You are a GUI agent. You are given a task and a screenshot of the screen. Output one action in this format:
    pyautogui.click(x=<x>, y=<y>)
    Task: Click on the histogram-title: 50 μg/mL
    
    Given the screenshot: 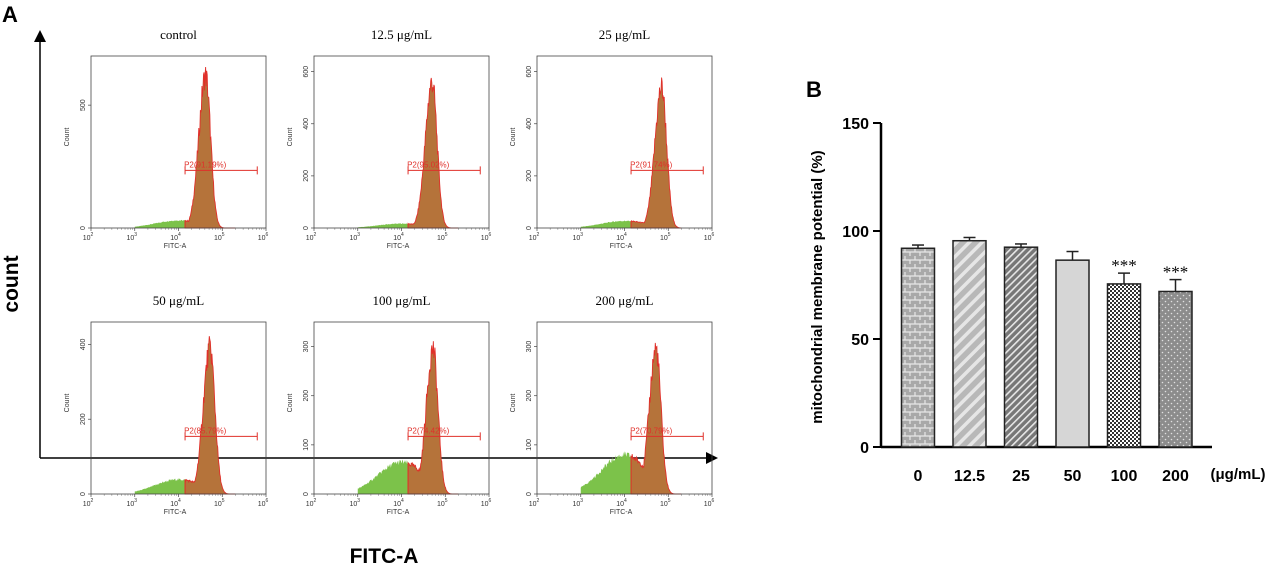 What is the action you would take?
    pyautogui.click(x=178, y=300)
    